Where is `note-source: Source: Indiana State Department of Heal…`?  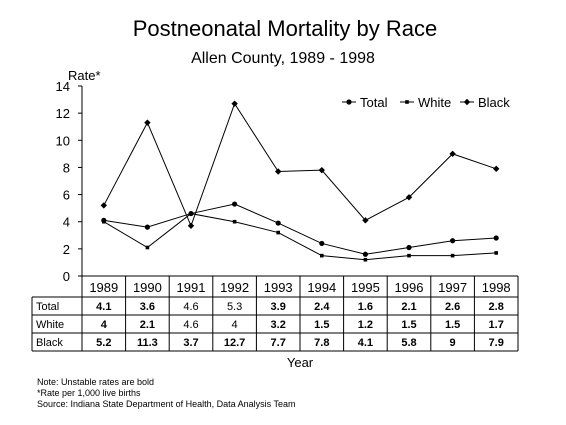 note-source: Source: Indiana State Department of Heal… is located at coordinates (166, 404).